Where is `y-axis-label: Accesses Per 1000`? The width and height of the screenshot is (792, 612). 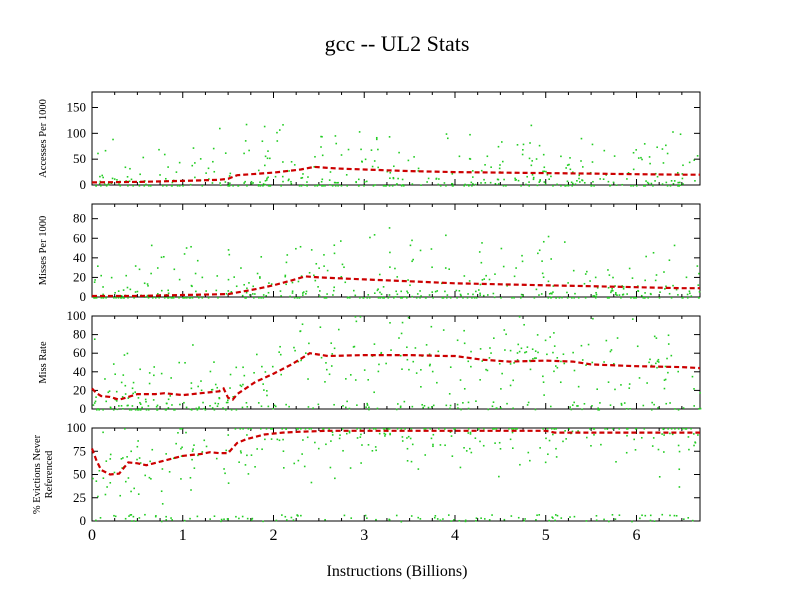
y-axis-label: Accesses Per 1000 is located at coordinates (43, 138).